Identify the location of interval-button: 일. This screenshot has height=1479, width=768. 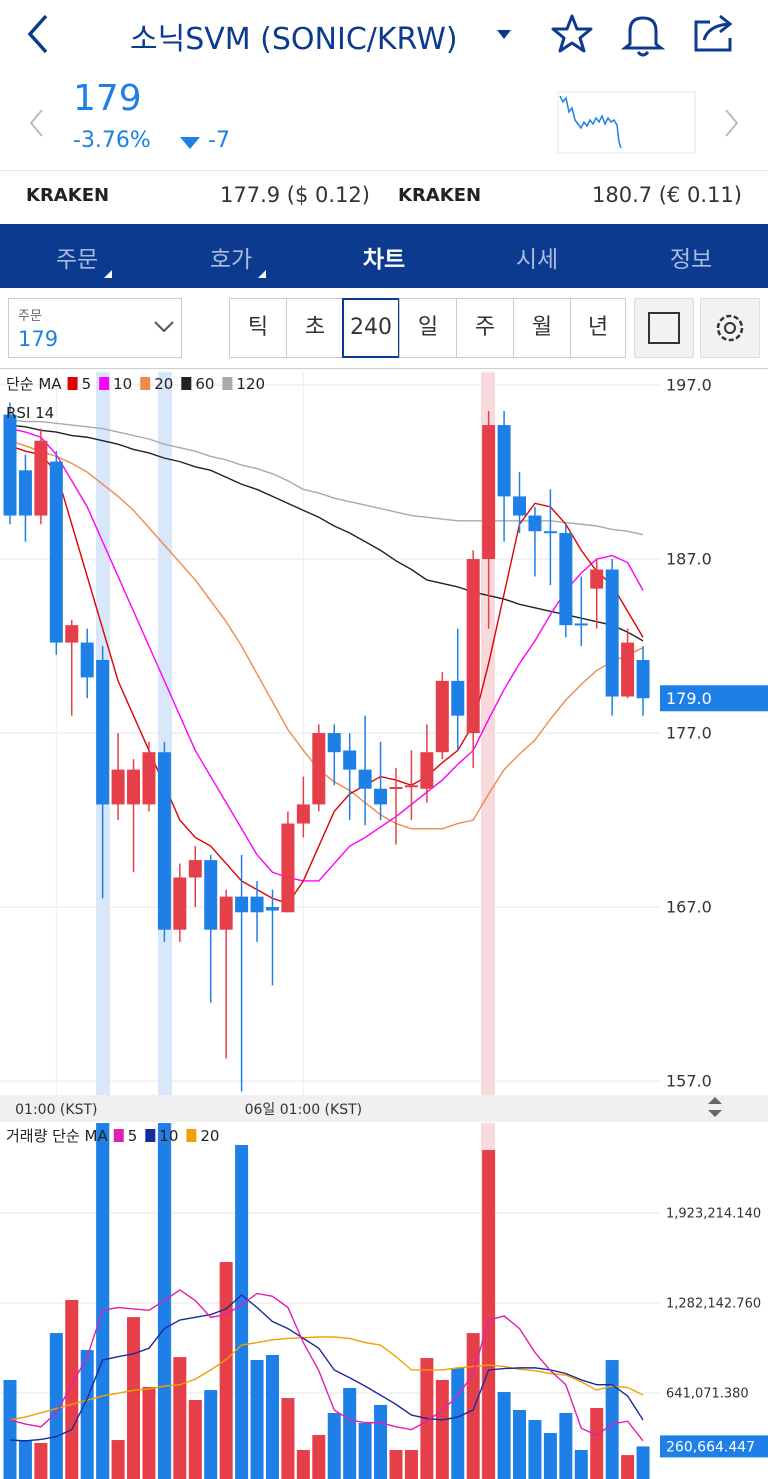
(428, 328).